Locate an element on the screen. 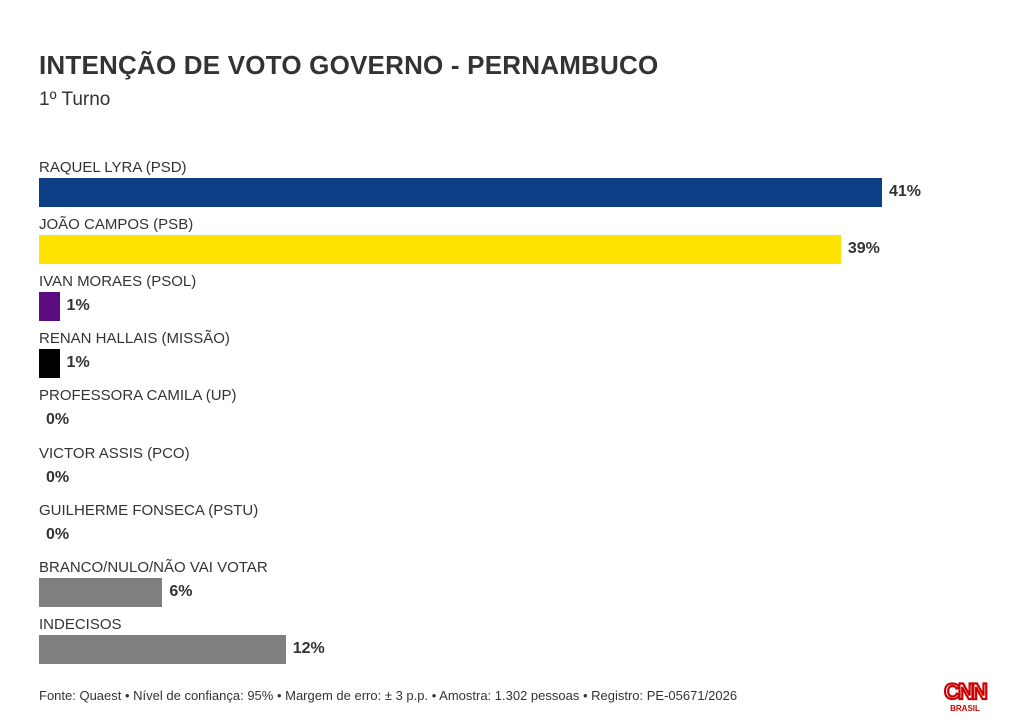 The width and height of the screenshot is (1020, 723). value-label: 41% is located at coordinates (905, 191).